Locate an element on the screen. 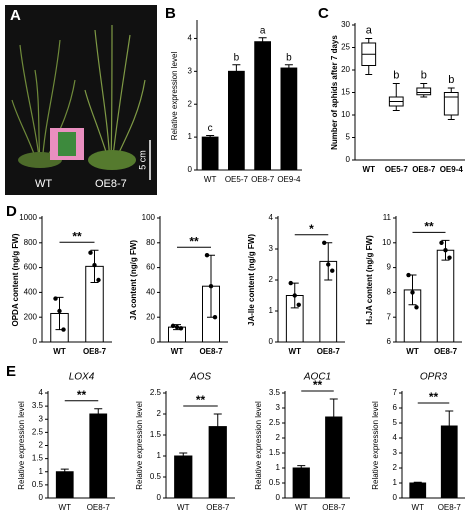  y-tick-label: 7 is located at coordinates (395, 392).